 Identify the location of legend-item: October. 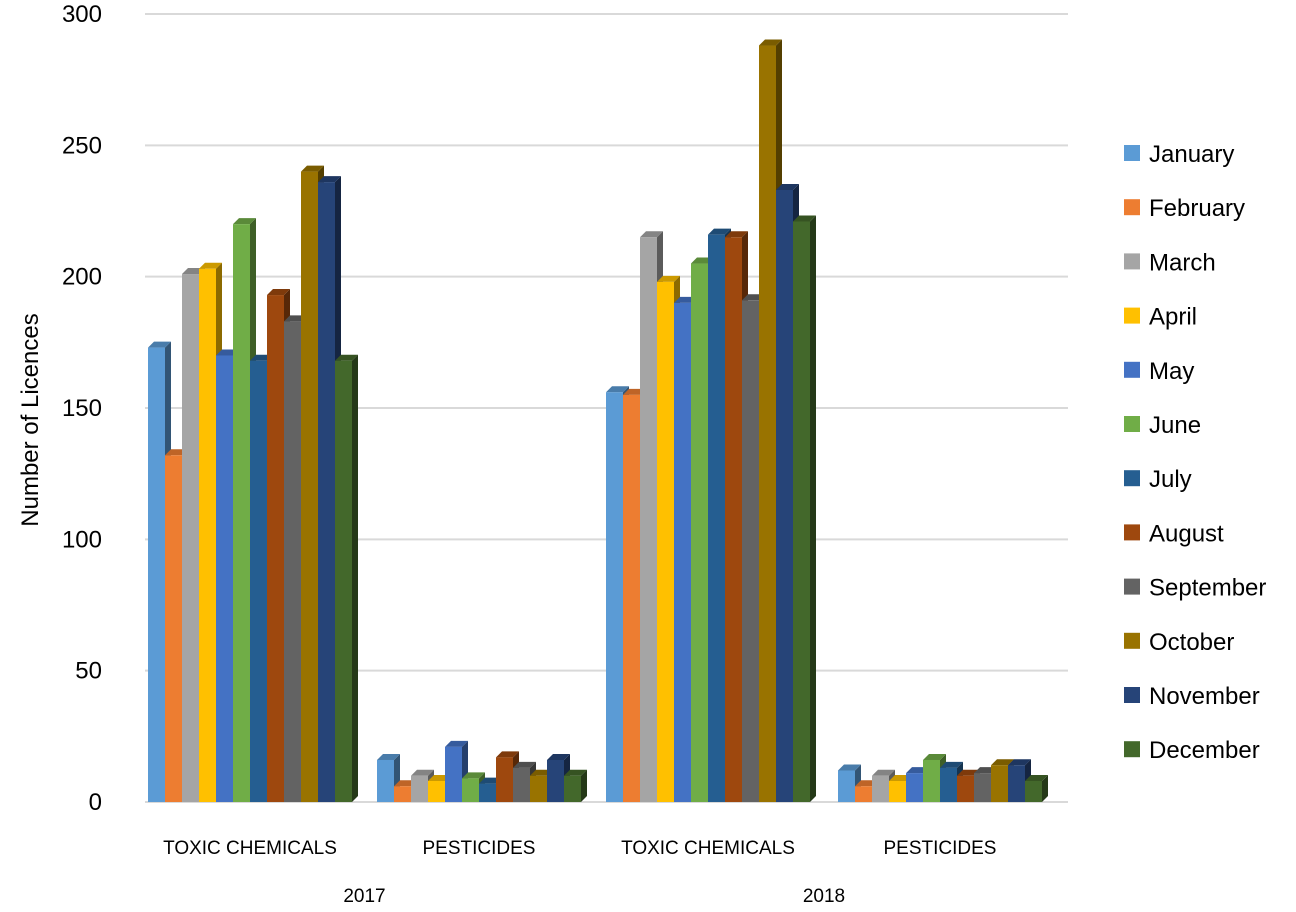
(1179, 642).